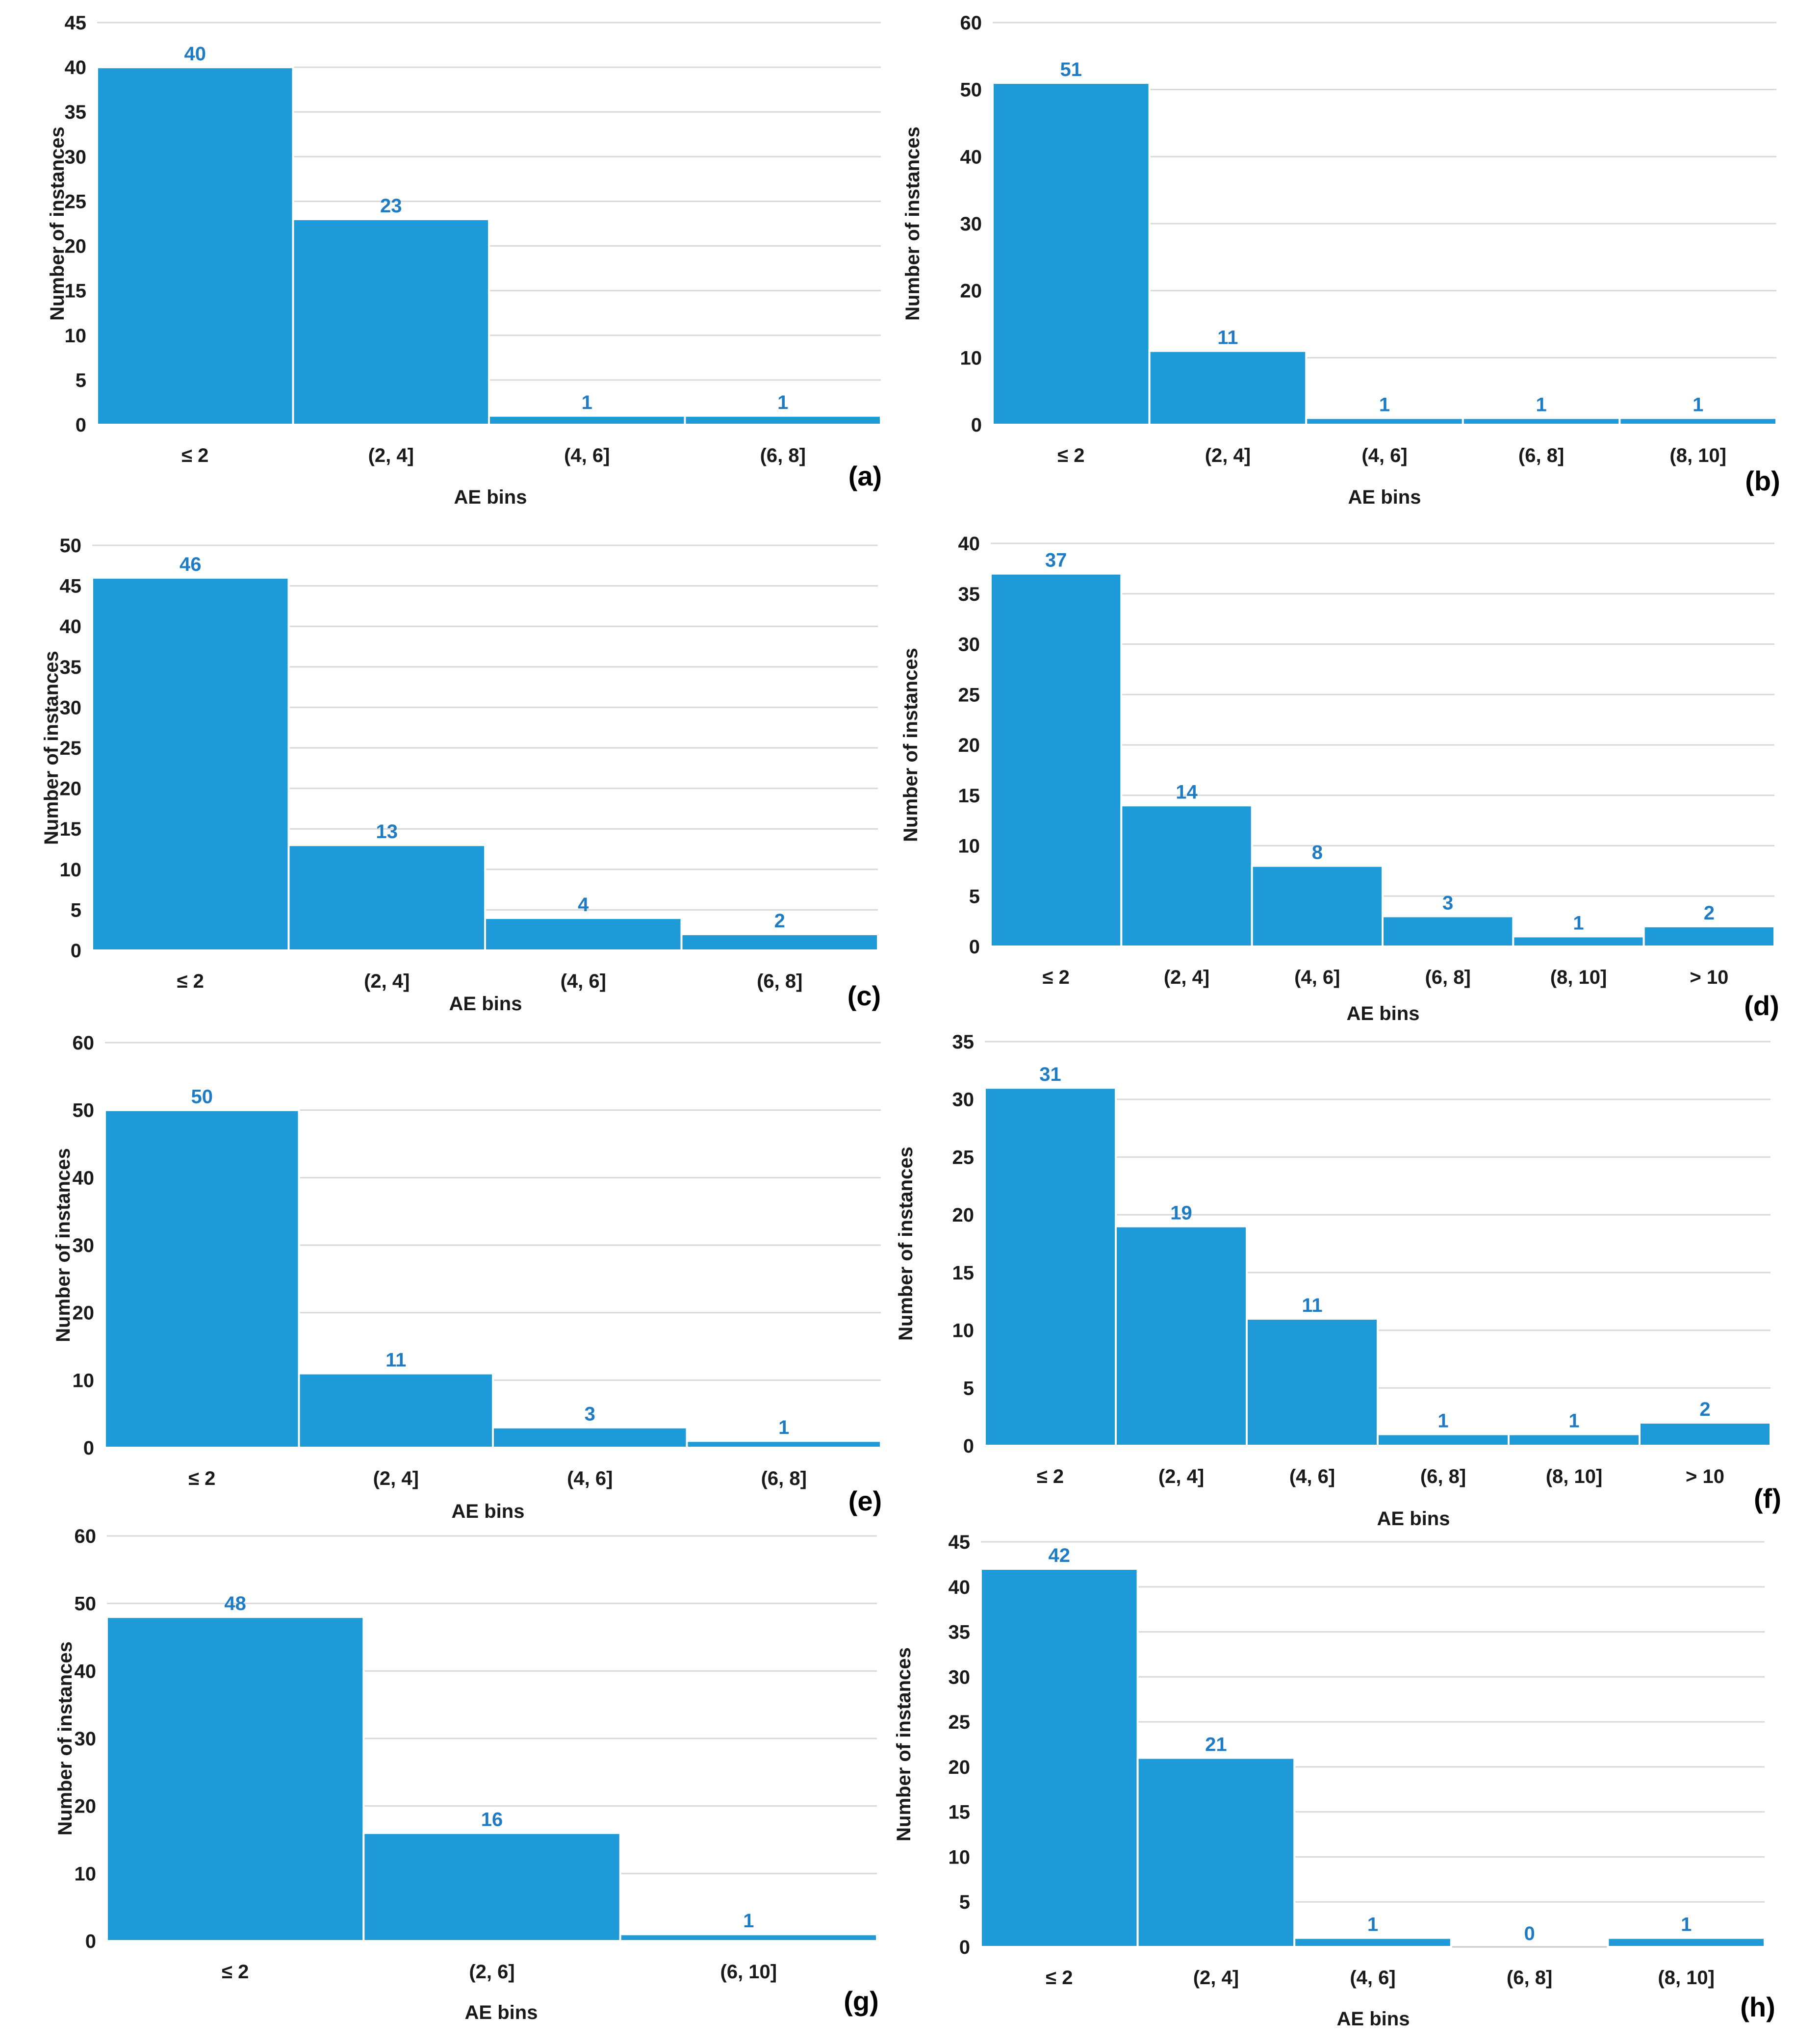 The height and width of the screenshot is (2044, 1796). Describe the element at coordinates (391, 206) in the screenshot. I see `data-label: 23` at that location.